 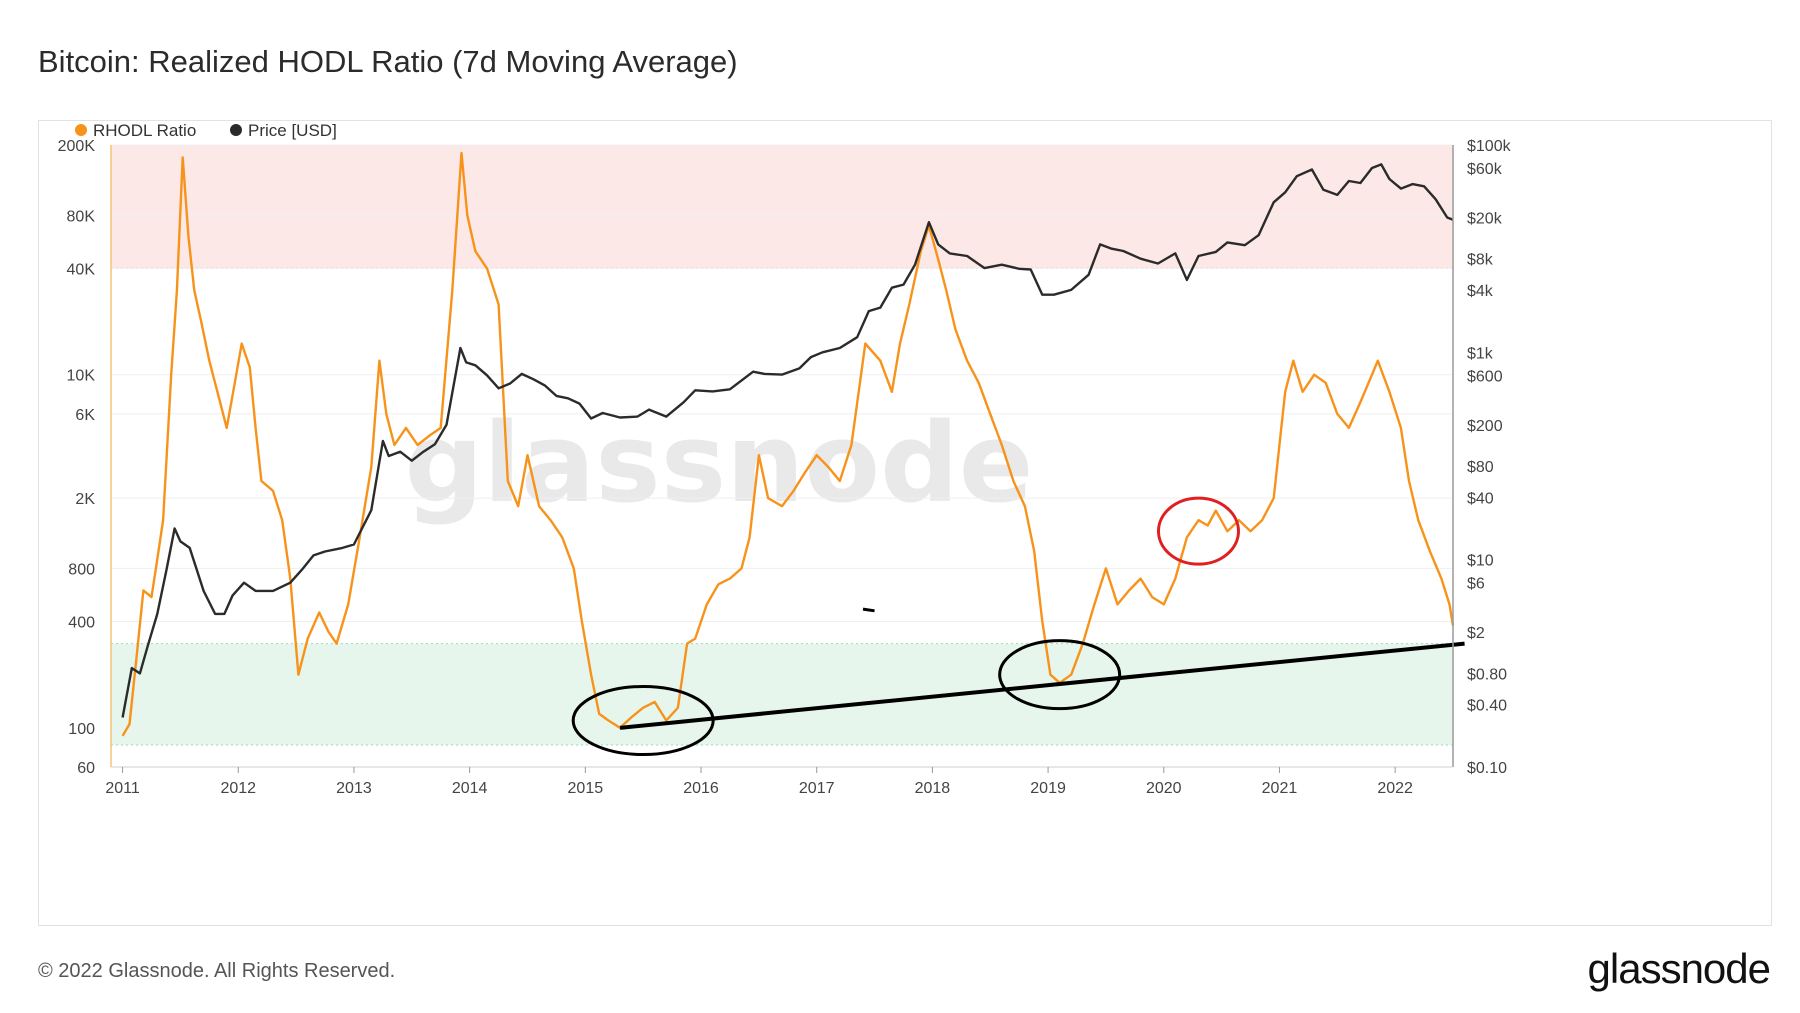 What do you see at coordinates (1487, 768) in the screenshot?
I see `right-tick-label: $0.10` at bounding box center [1487, 768].